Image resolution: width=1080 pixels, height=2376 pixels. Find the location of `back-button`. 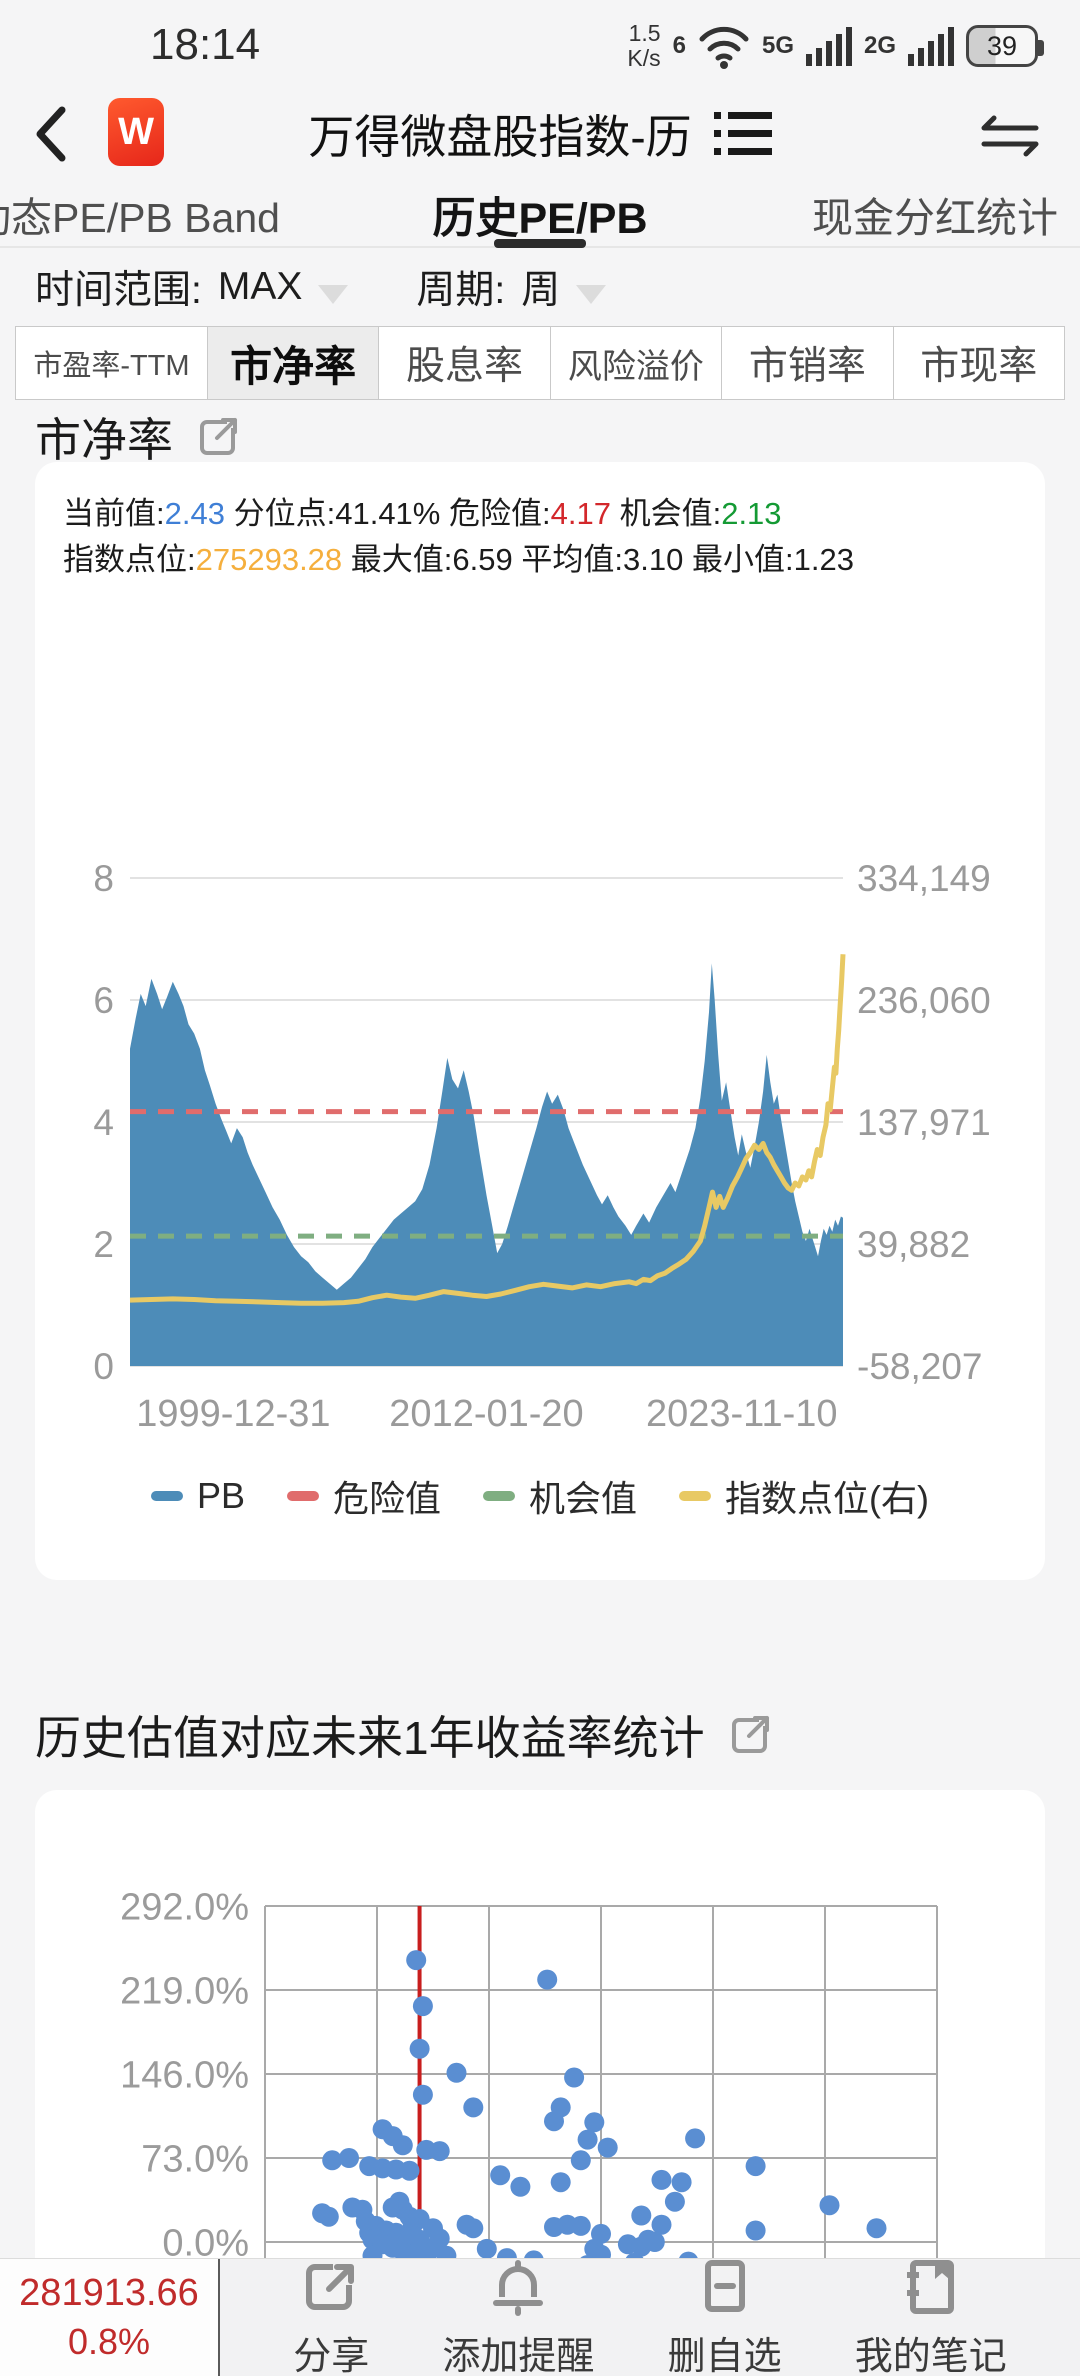

back-button is located at coordinates (51, 134).